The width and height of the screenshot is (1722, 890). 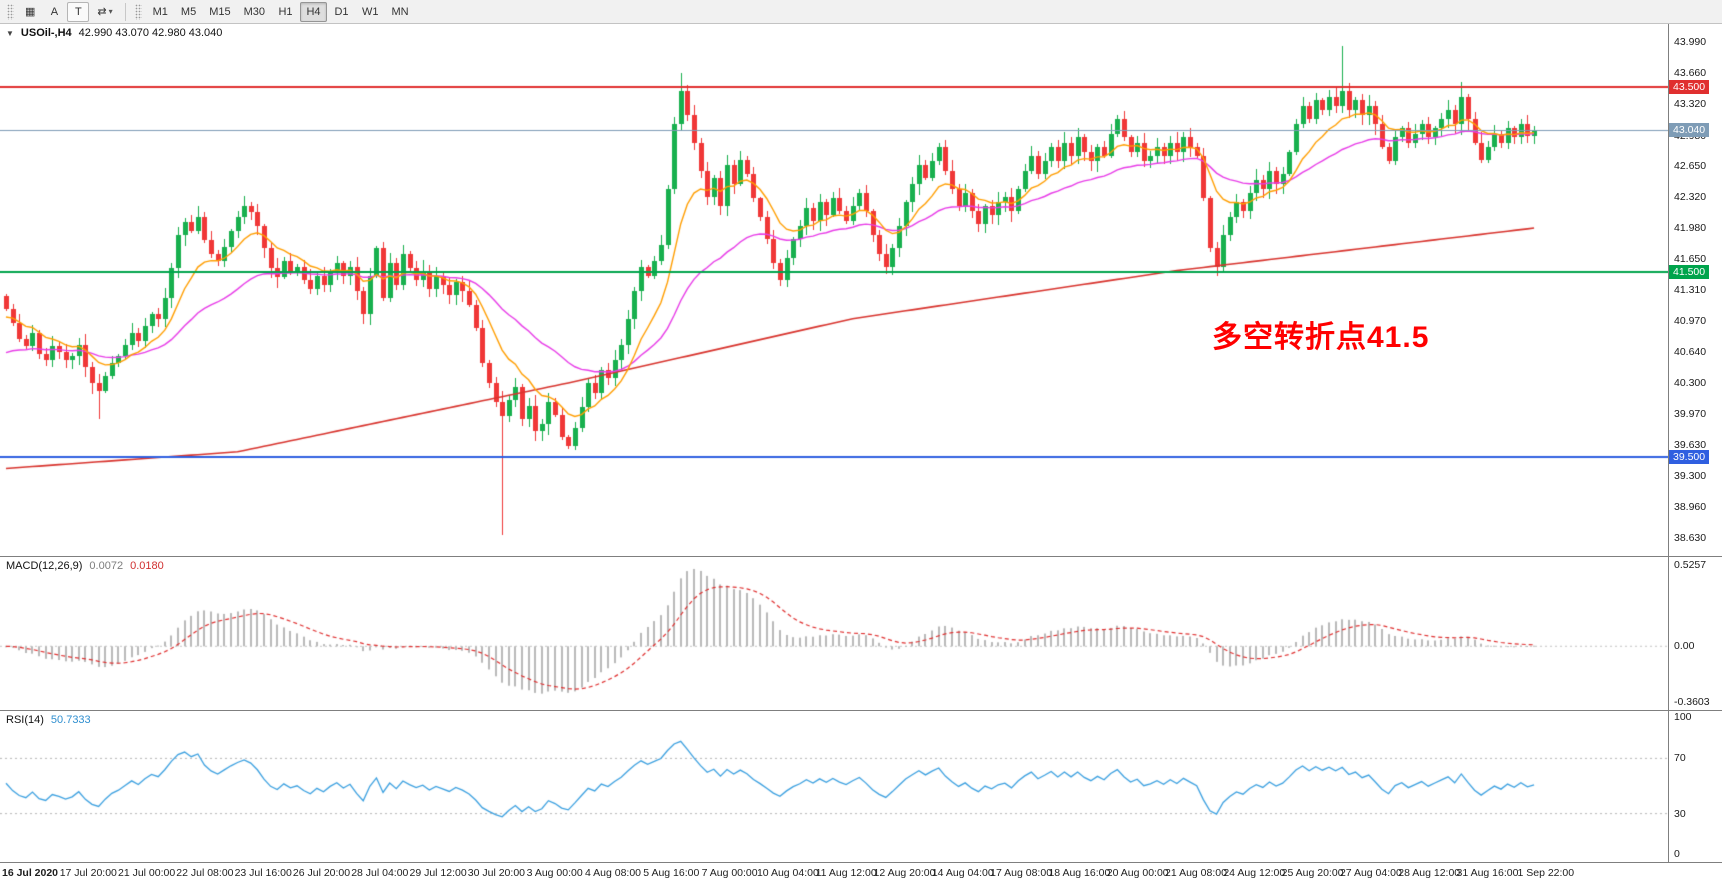 I want to click on time-axis-label: 4 Aug 08:00, so click(x=613, y=873).